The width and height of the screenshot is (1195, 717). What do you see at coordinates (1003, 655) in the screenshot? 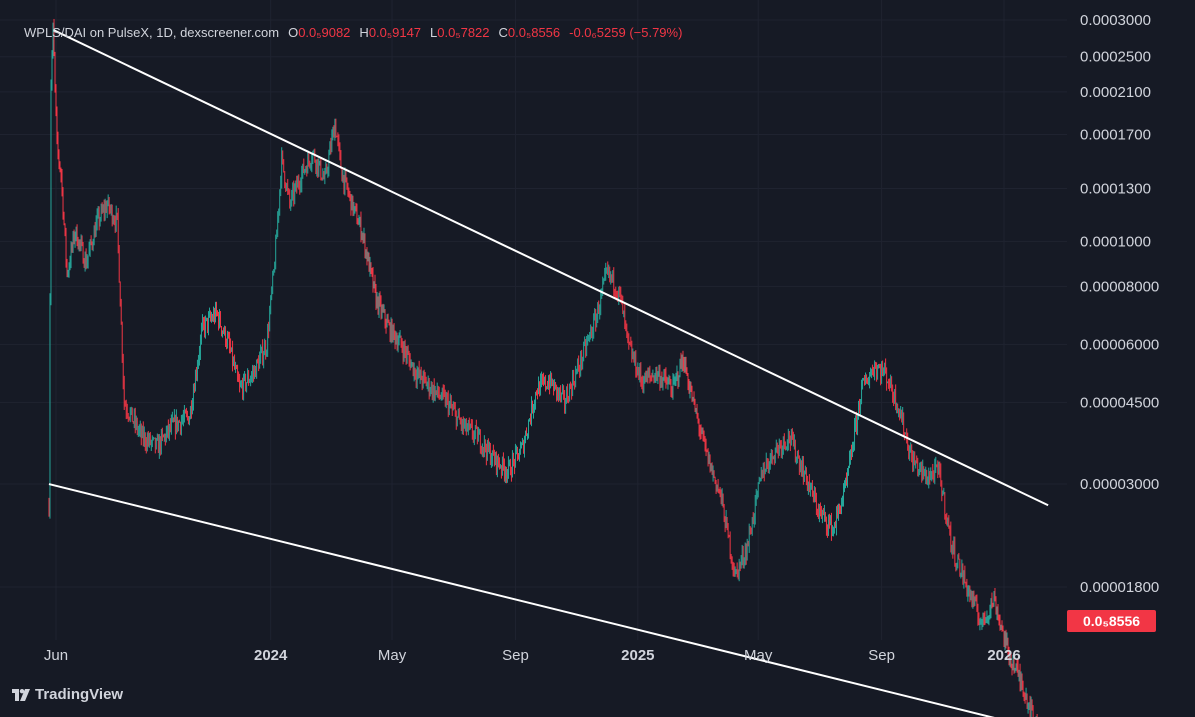
I see `time-tick-label: 2026` at bounding box center [1003, 655].